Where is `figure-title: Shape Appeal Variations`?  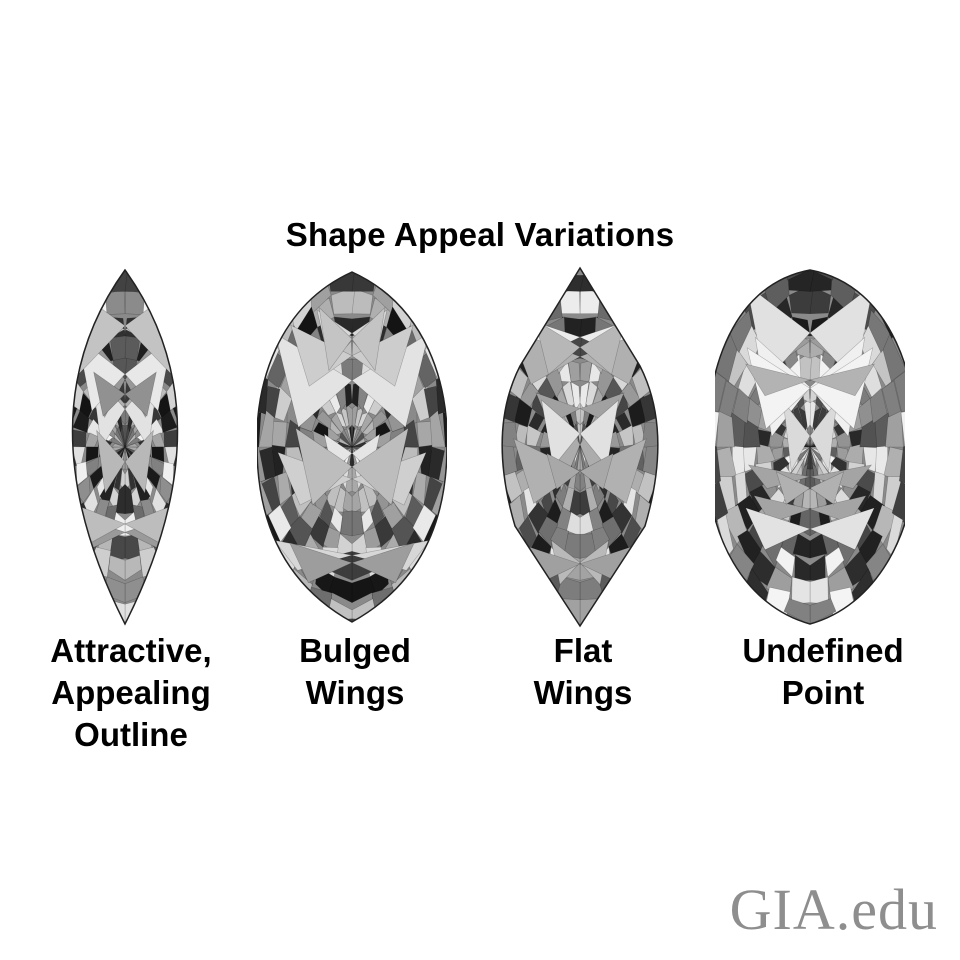
figure-title: Shape Appeal Variations is located at coordinates (480, 234).